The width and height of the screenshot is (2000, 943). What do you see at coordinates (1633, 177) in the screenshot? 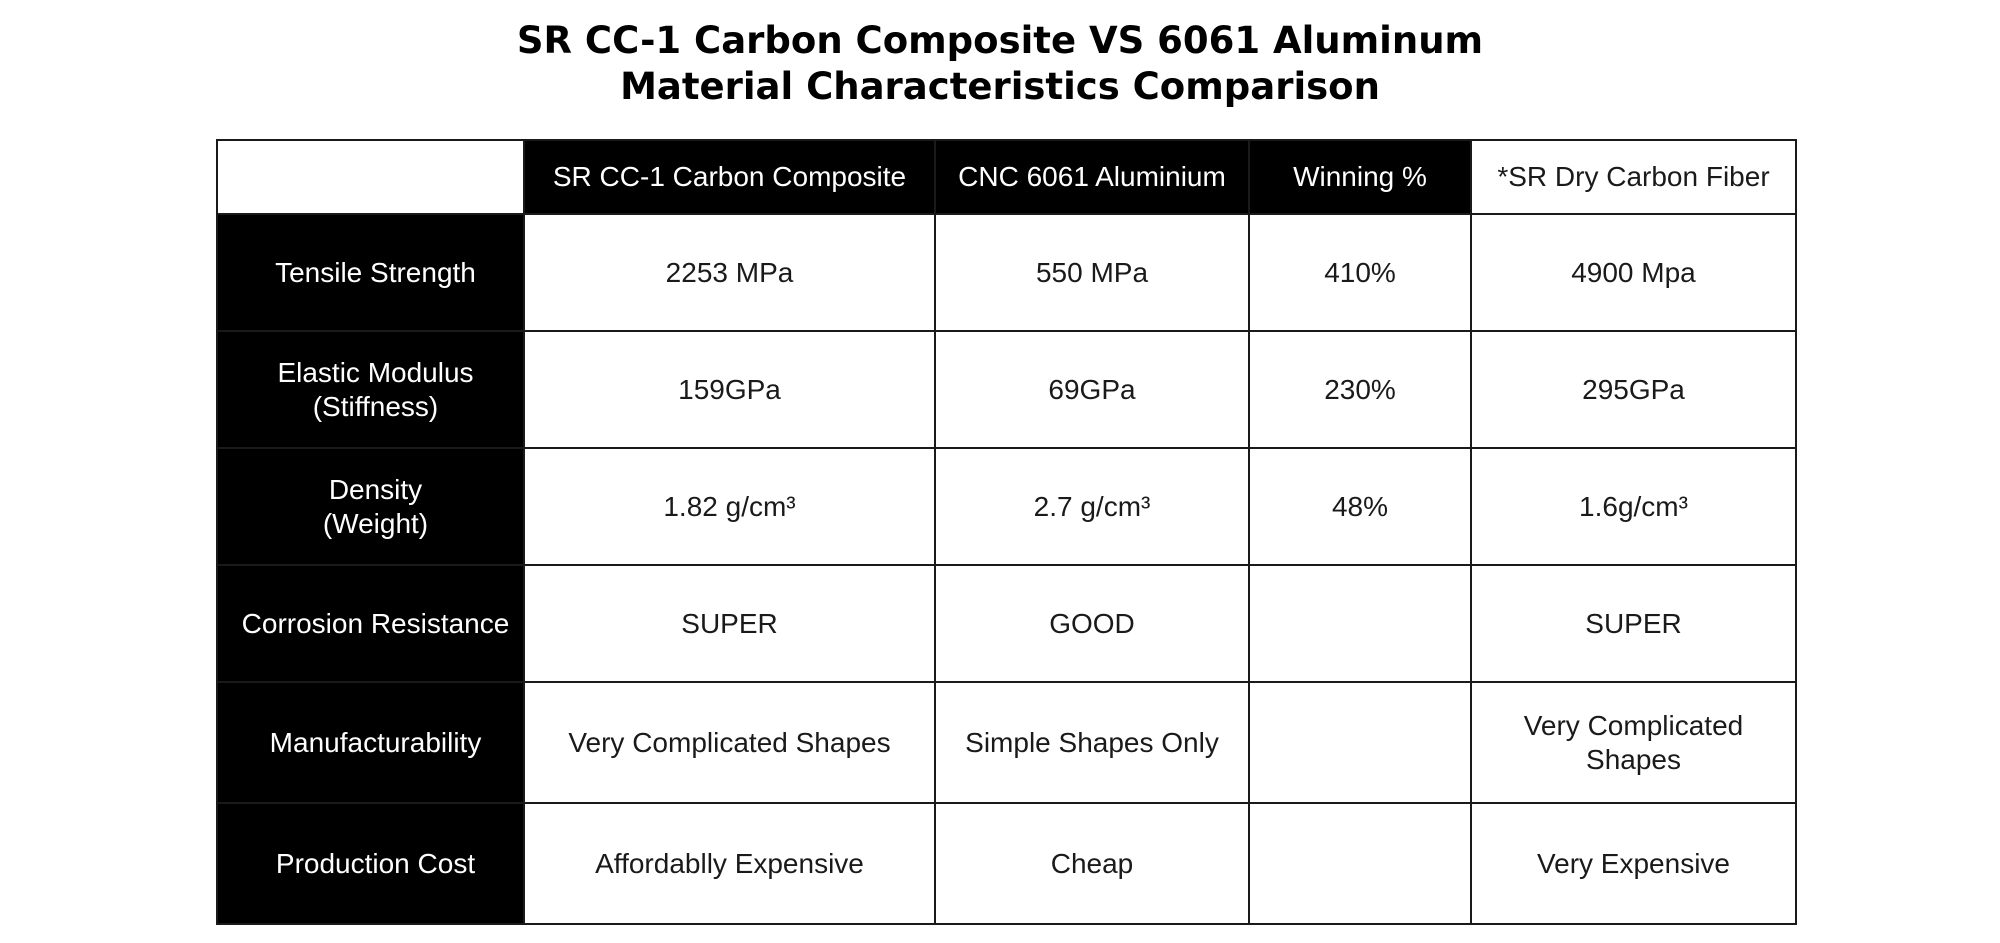
I see `header-sr-dry-carbon: *SR Dry Carbon Fiber` at bounding box center [1633, 177].